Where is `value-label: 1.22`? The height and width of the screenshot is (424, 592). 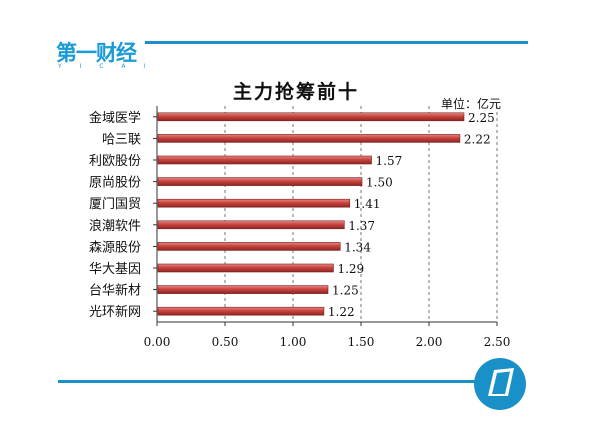 value-label: 1.22 is located at coordinates (341, 312).